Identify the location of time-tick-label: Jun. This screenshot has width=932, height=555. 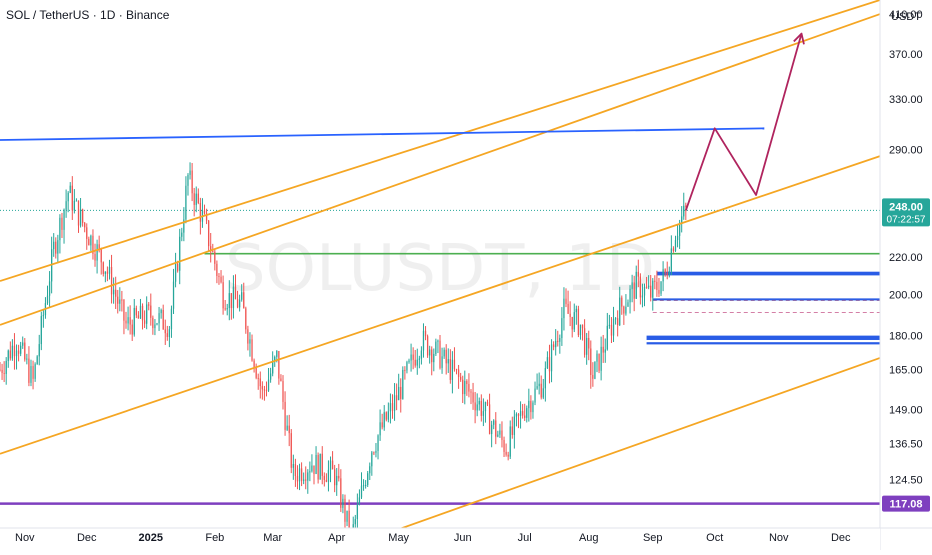
(463, 538).